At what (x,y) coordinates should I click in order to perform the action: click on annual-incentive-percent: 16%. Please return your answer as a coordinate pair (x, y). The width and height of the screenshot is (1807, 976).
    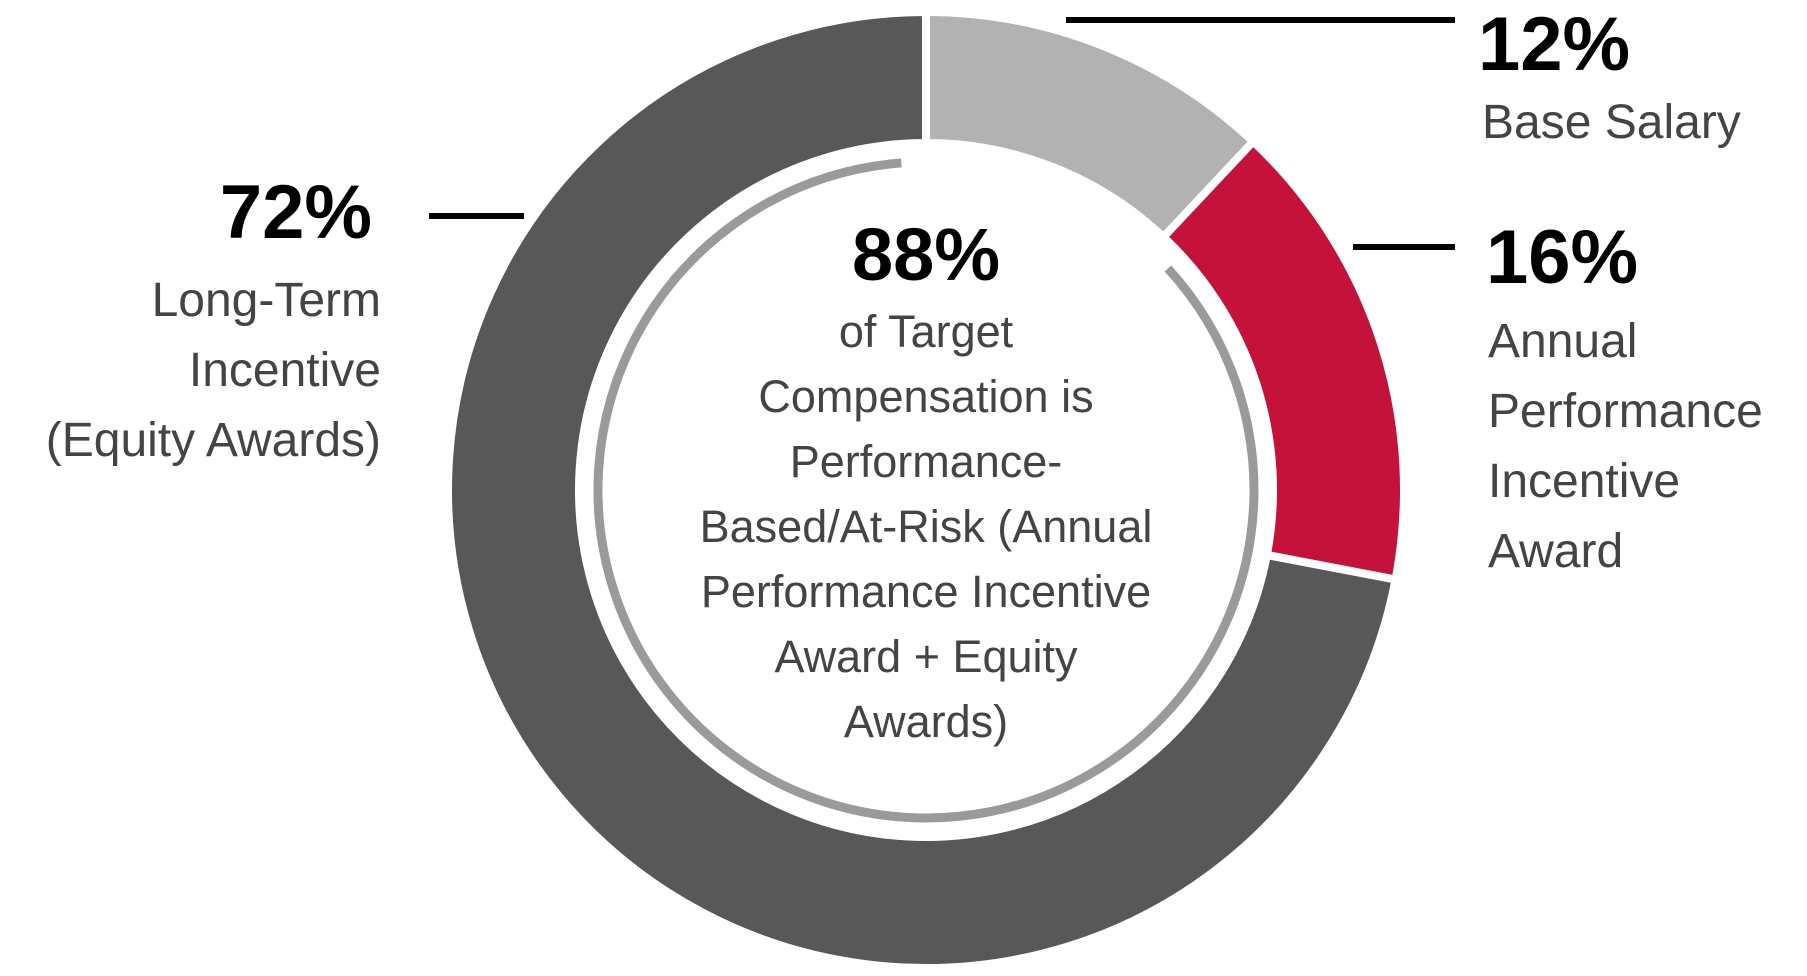
    Looking at the image, I should click on (1562, 257).